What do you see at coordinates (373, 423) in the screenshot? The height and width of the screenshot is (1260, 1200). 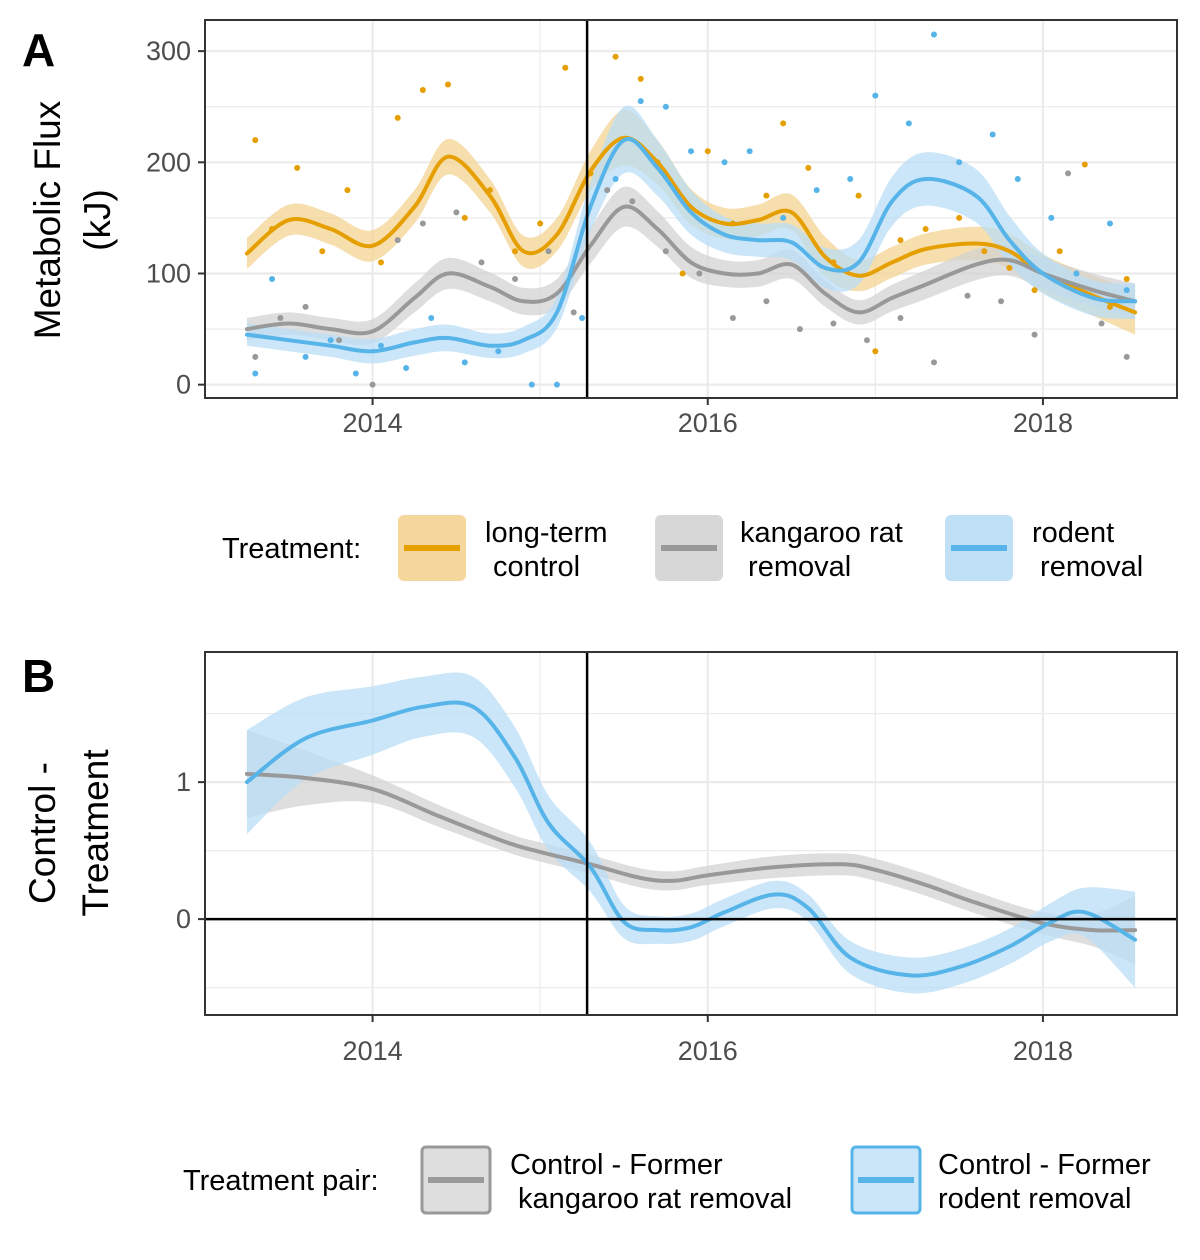 I see `x-tick-label: 2014` at bounding box center [373, 423].